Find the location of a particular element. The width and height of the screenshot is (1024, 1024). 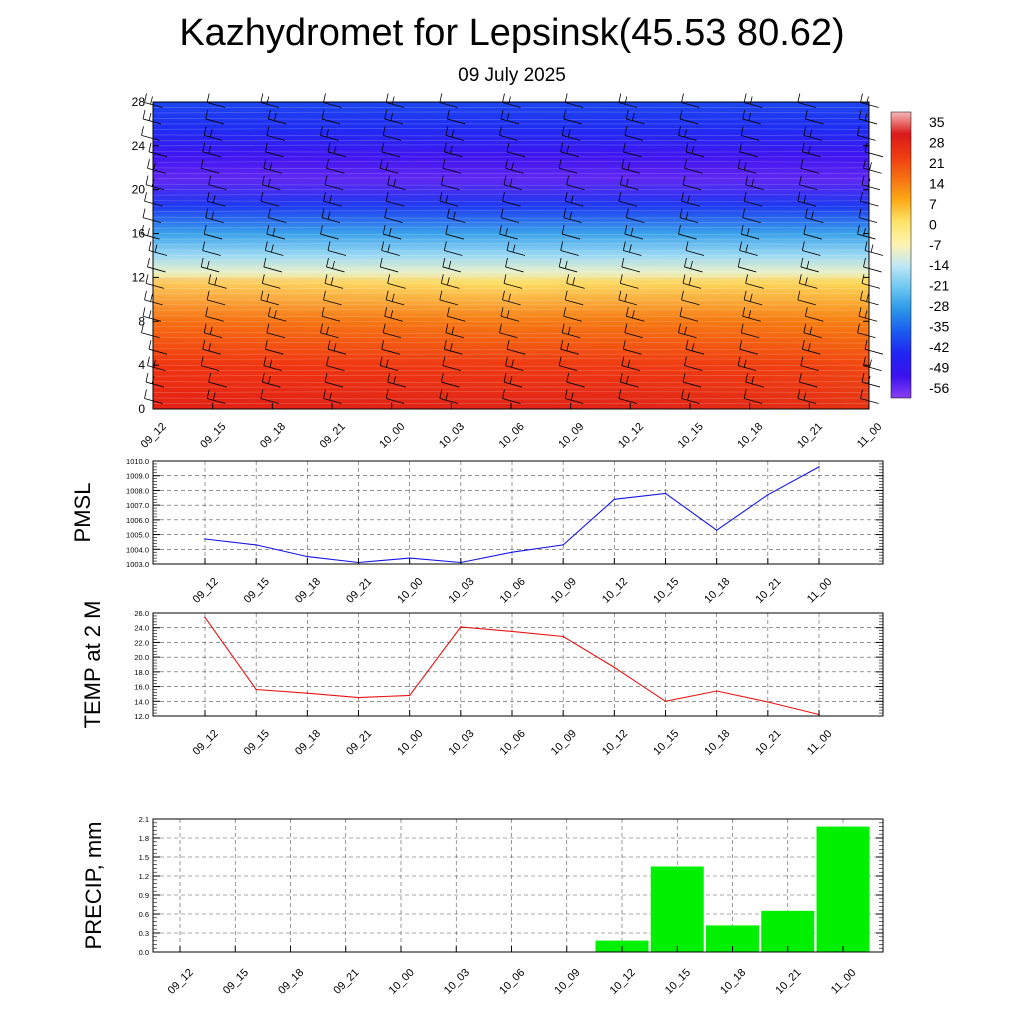

colorbar-label: -14 is located at coordinates (939, 265).